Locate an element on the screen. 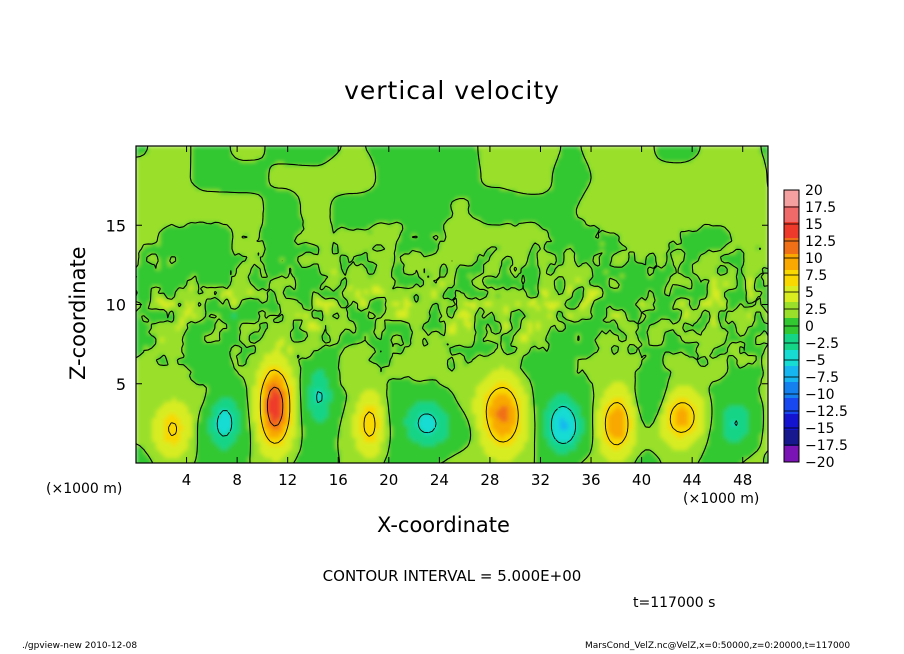 This screenshot has width=904, height=654. x-tick-label: 48 is located at coordinates (742, 480).